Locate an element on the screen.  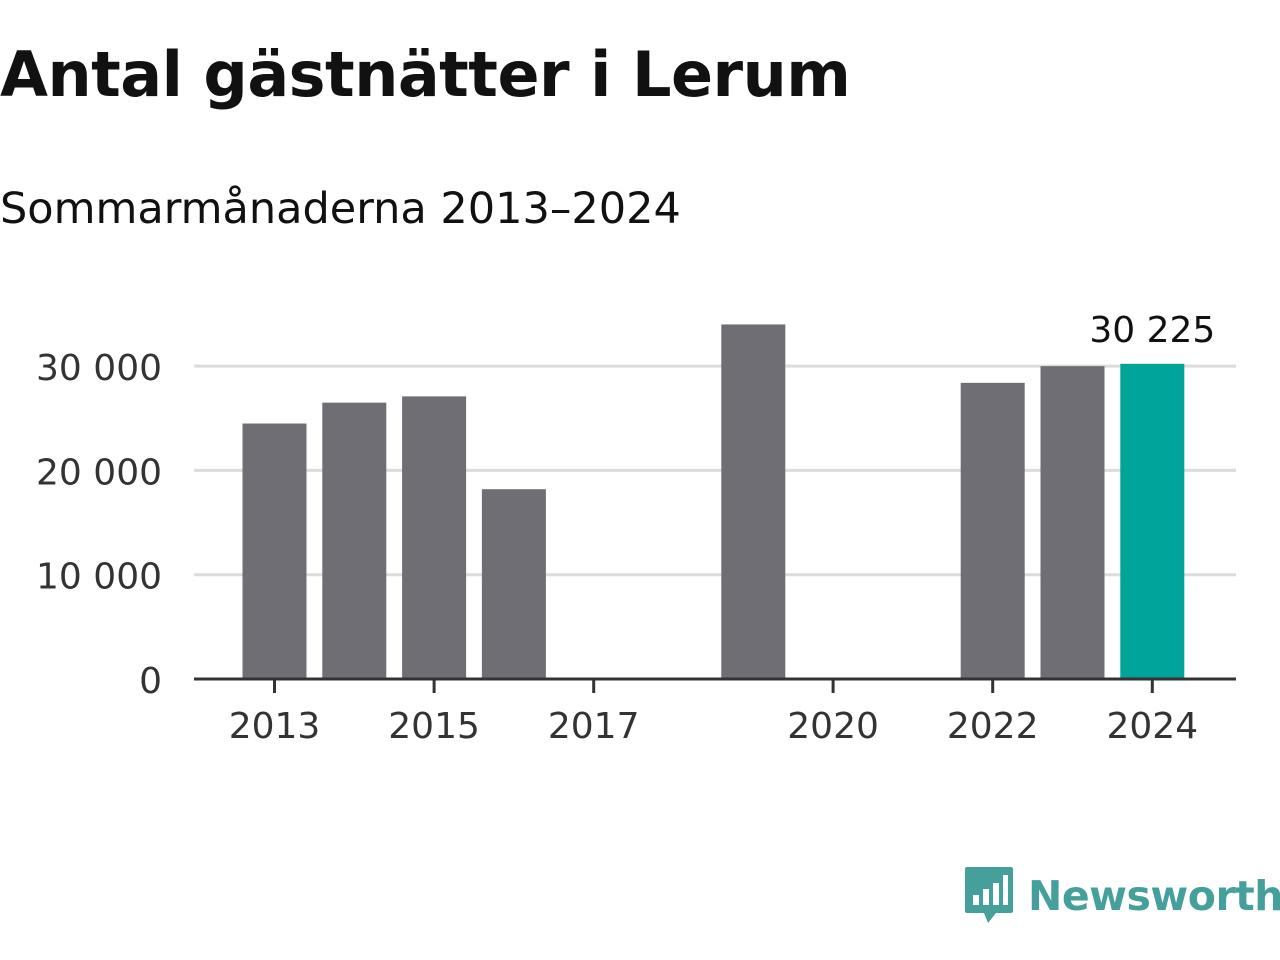
x-tick-label: 2022 is located at coordinates (993, 726).